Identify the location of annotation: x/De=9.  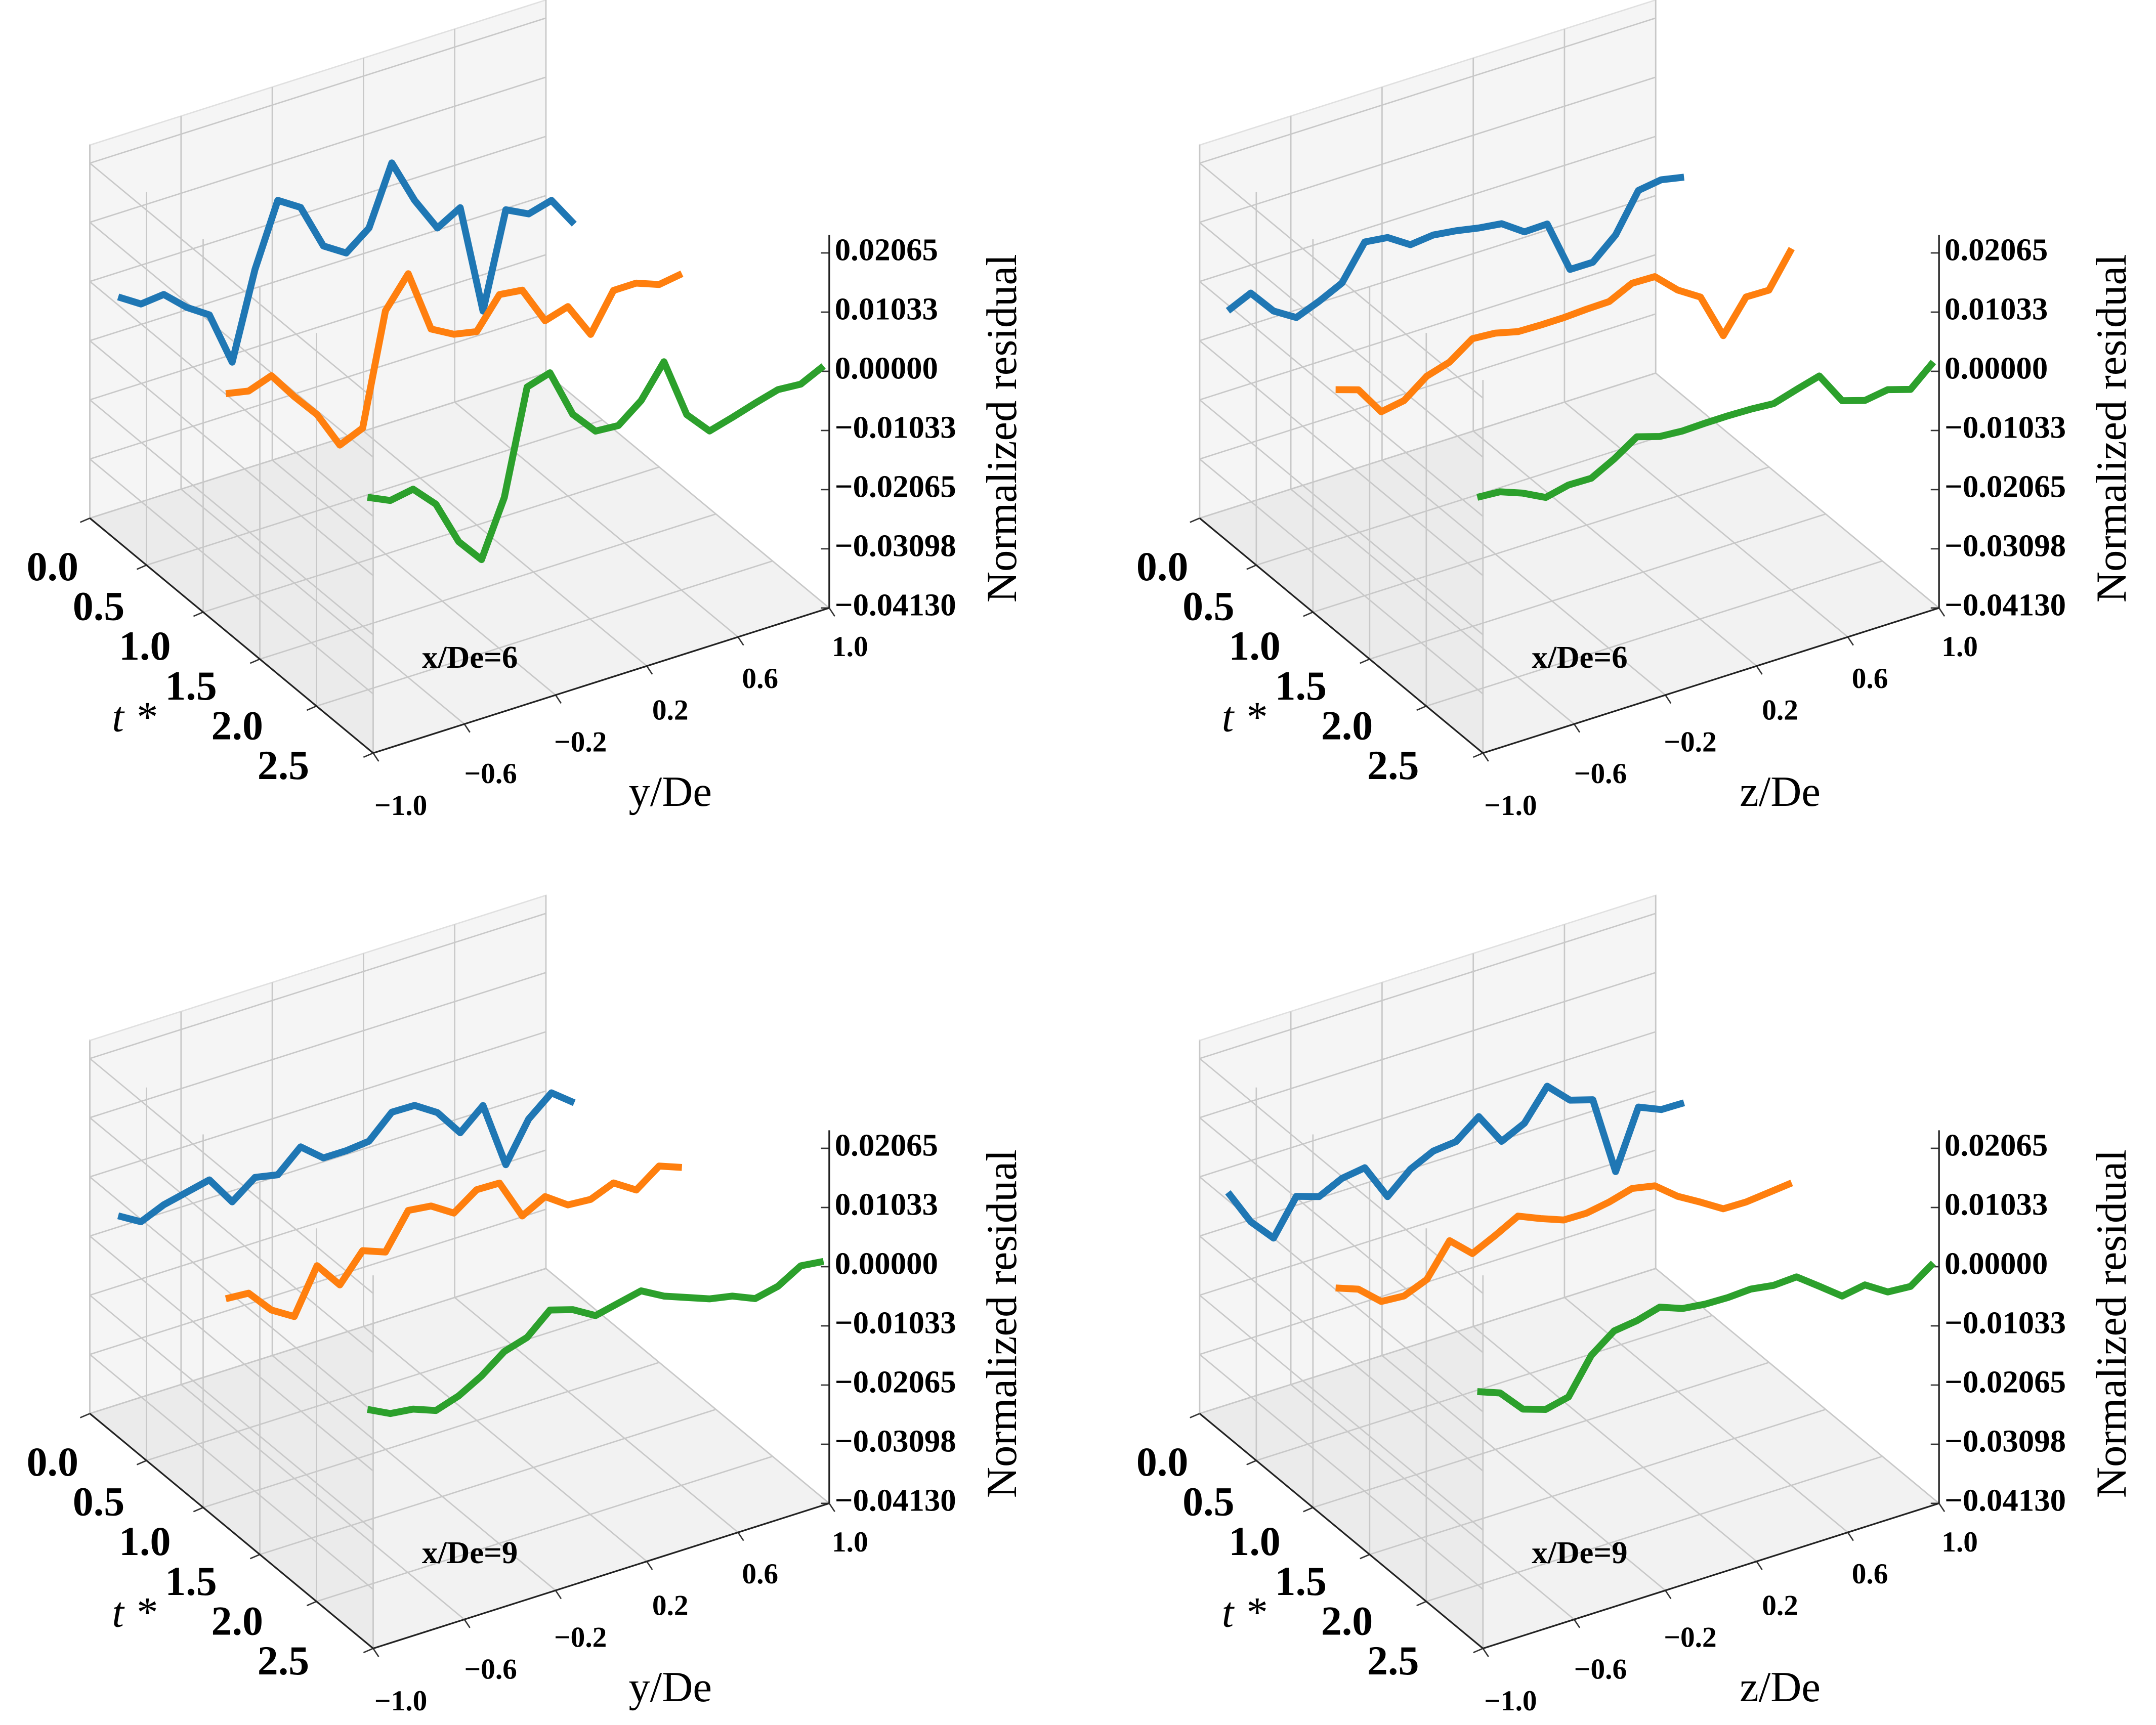
(1579, 1552).